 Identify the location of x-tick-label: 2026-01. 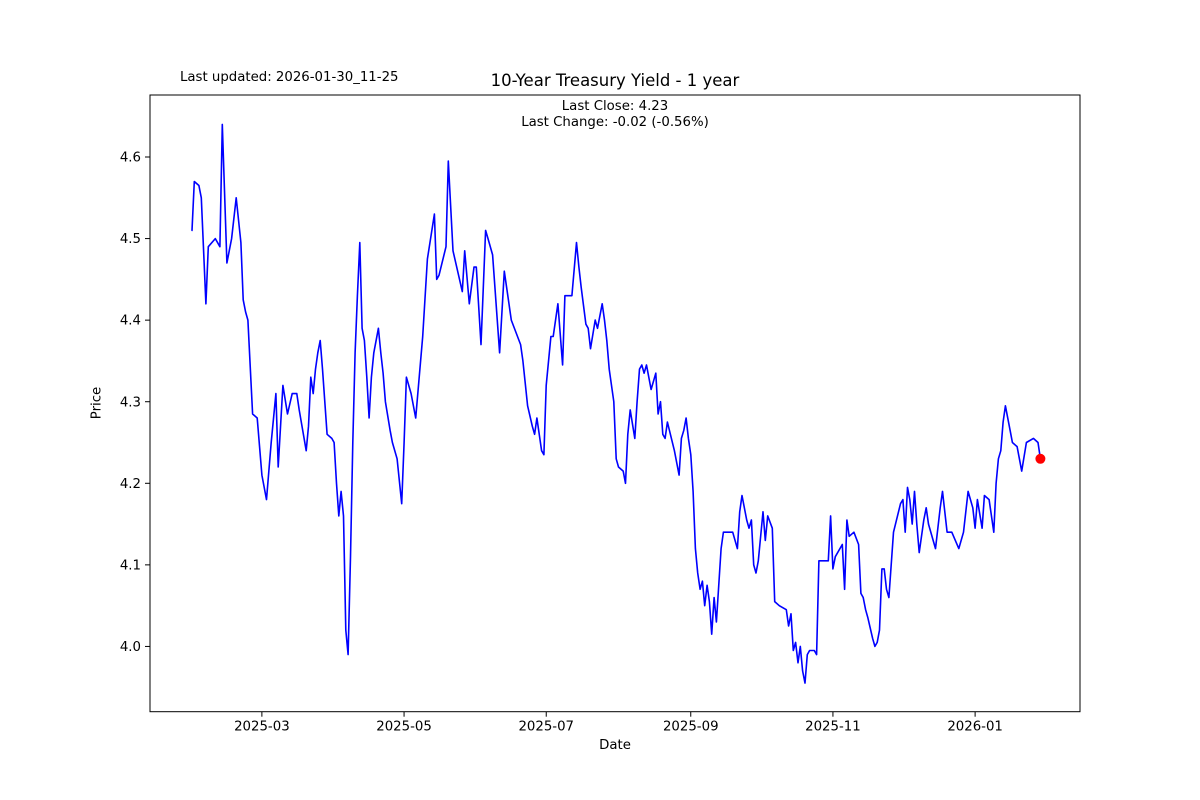
(975, 727).